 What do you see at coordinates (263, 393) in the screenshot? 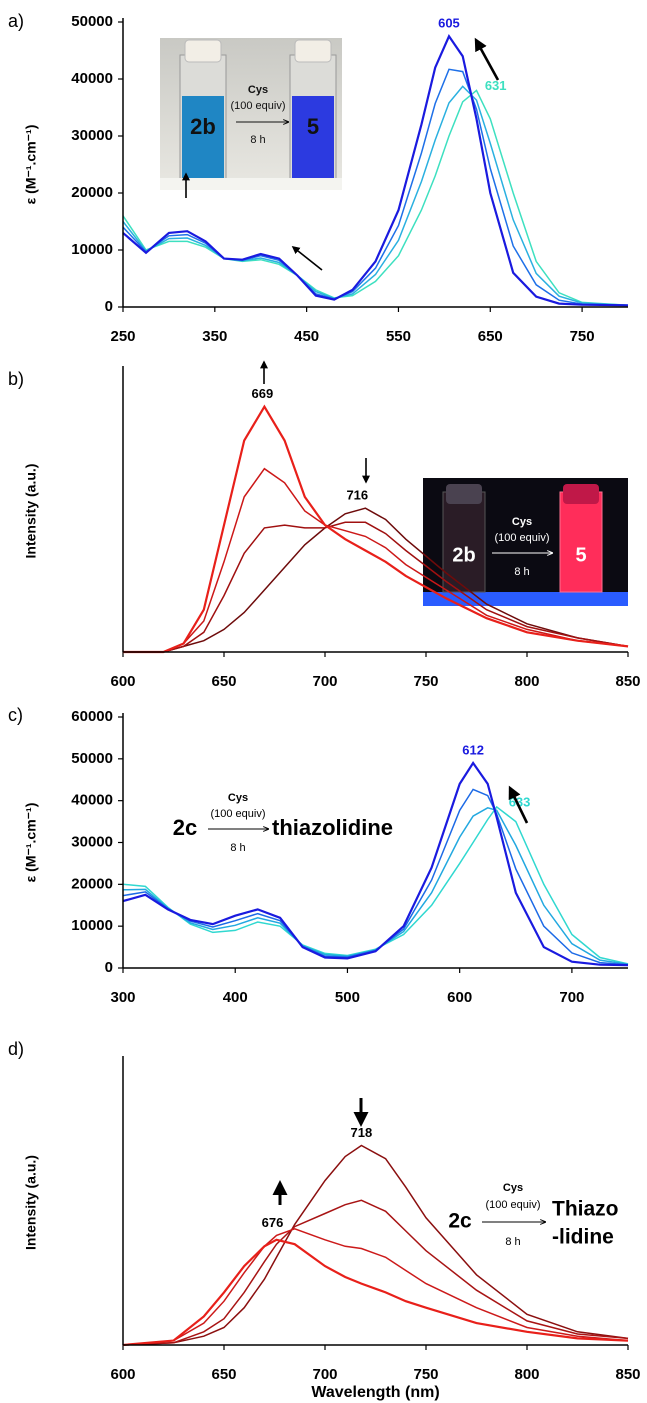
I see `peak-label: 669` at bounding box center [263, 393].